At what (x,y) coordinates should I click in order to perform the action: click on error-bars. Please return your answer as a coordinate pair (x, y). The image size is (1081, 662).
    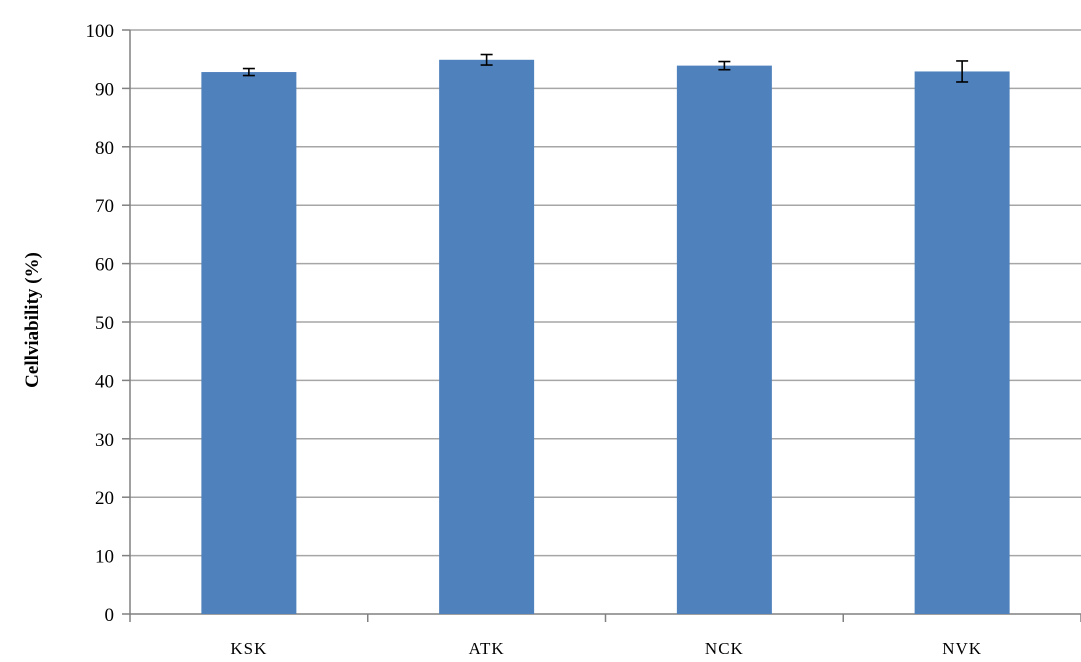
    Looking at the image, I should click on (605, 68).